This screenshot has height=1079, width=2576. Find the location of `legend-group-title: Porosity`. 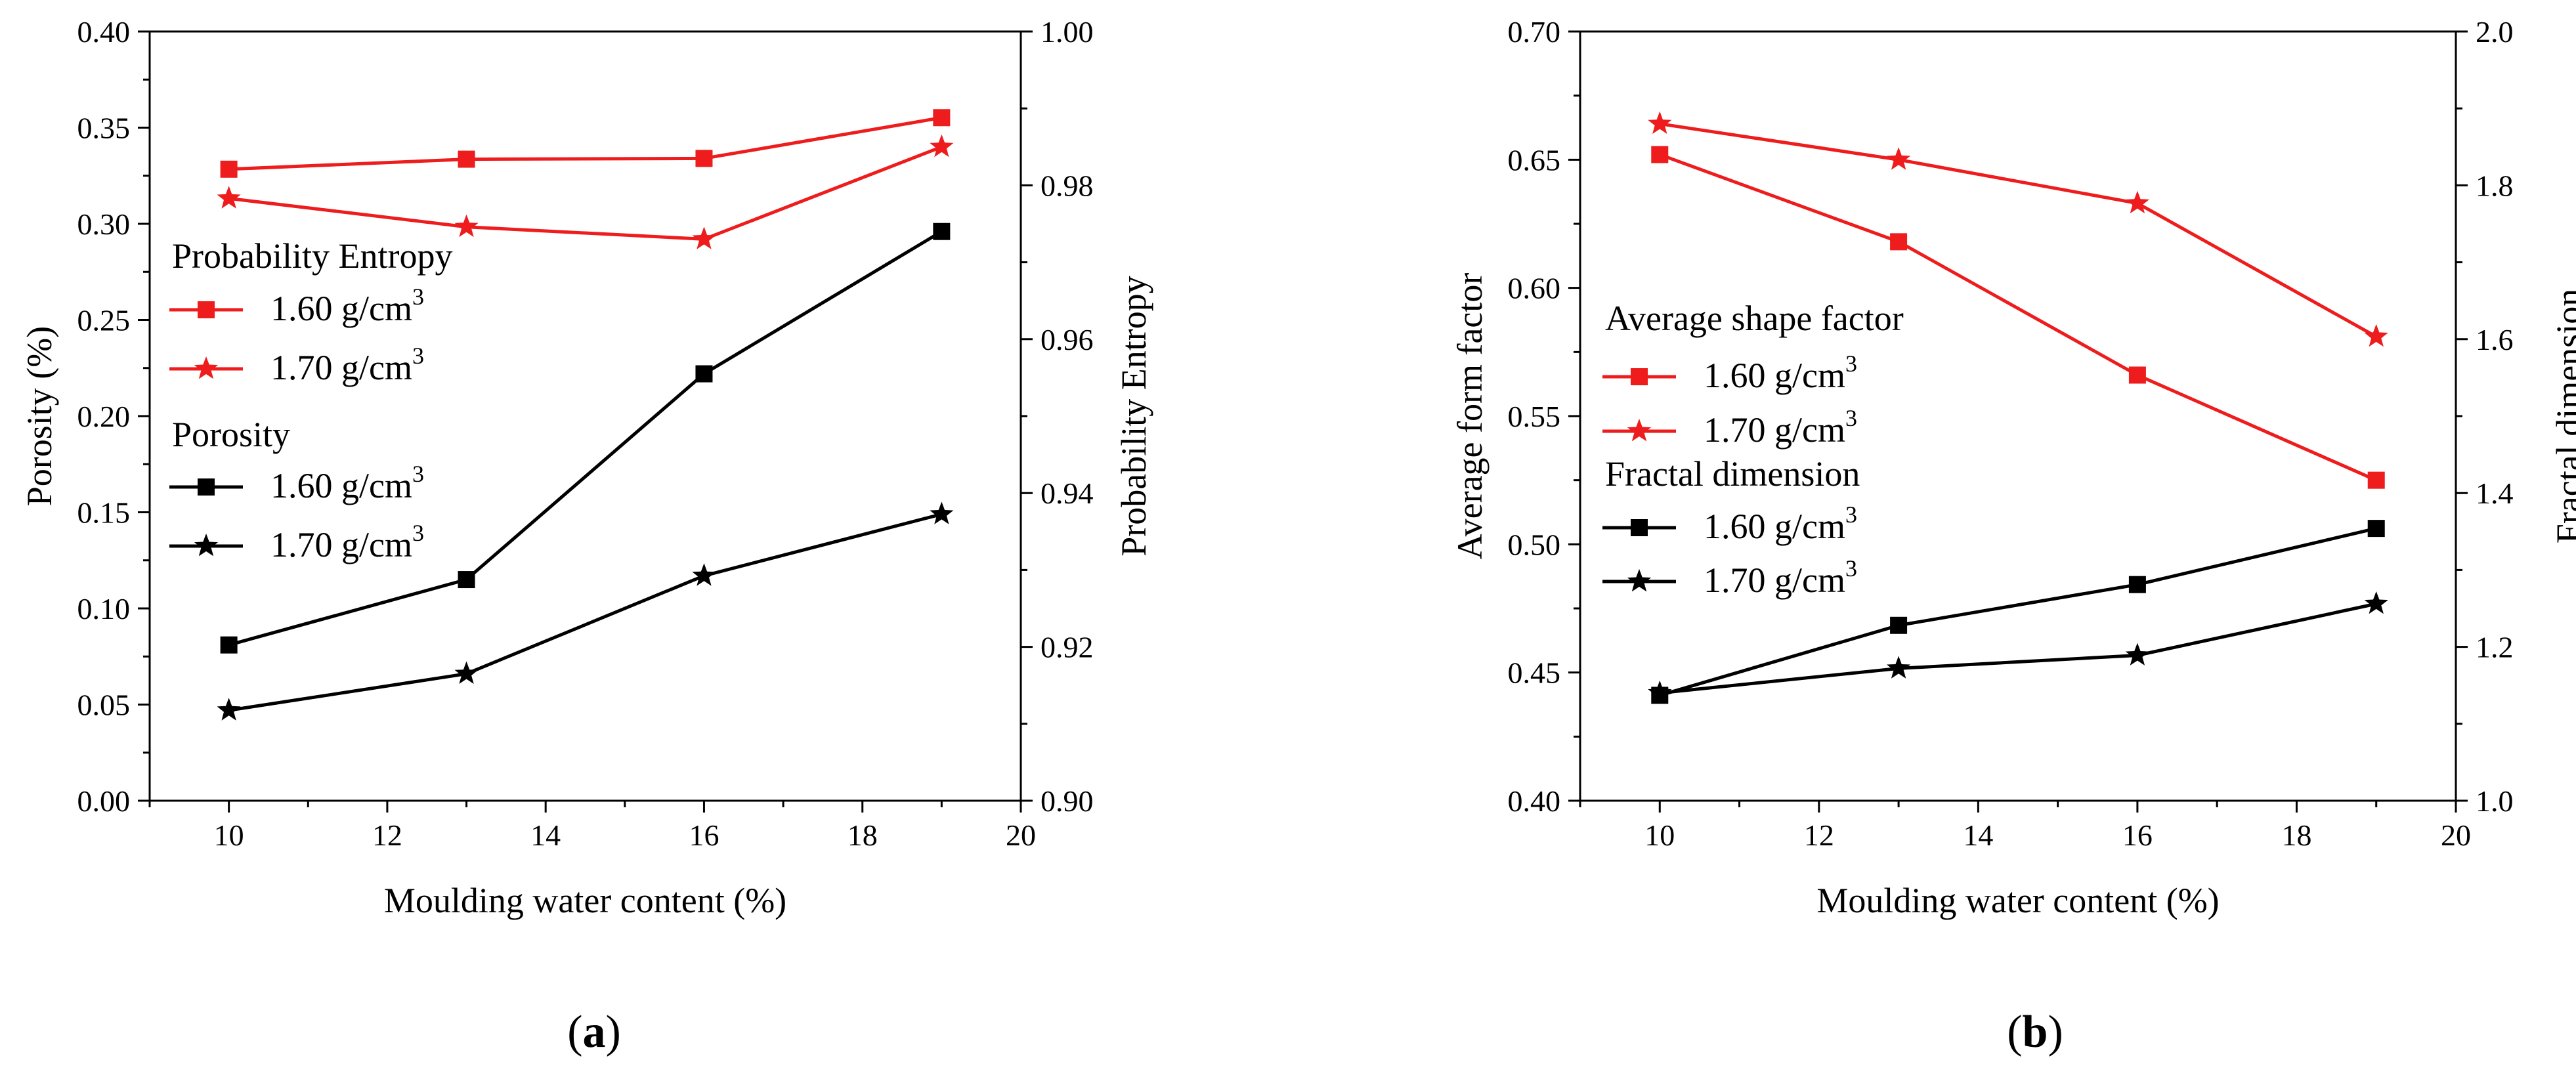

legend-group-title: Porosity is located at coordinates (231, 434).